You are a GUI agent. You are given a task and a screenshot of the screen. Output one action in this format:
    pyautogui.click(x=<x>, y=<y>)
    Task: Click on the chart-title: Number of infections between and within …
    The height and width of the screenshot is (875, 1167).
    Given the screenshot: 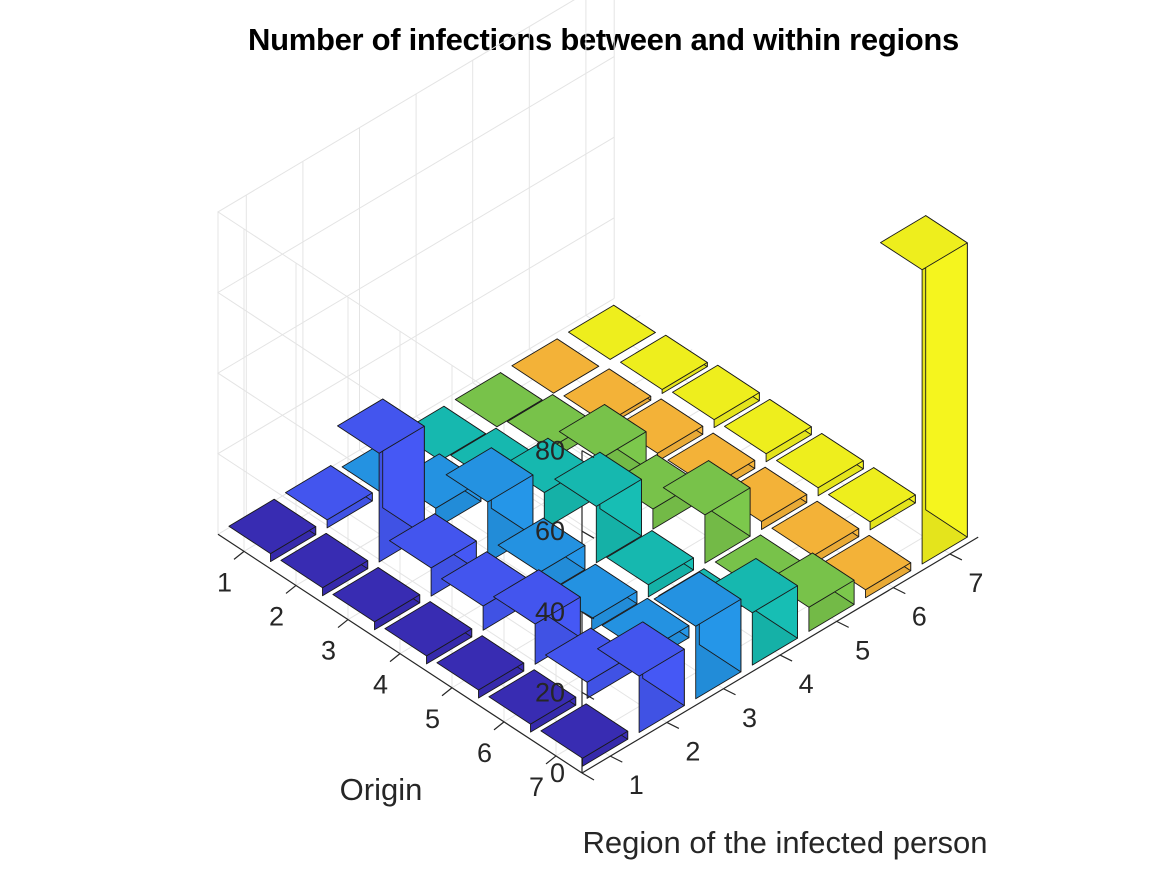 What is the action you would take?
    pyautogui.click(x=603, y=39)
    